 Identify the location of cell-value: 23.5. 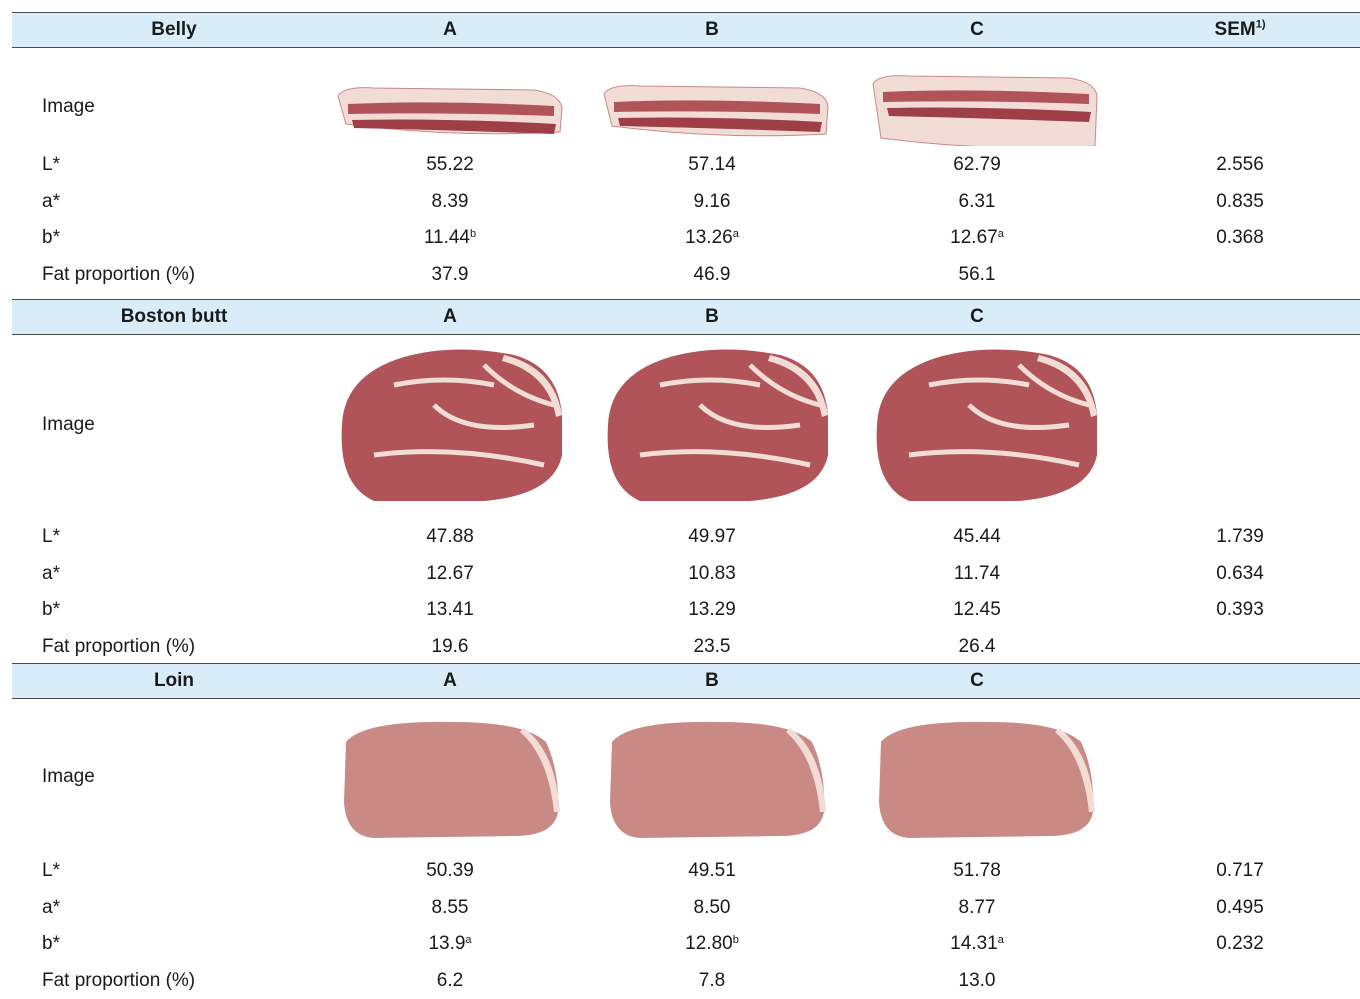
(712, 646).